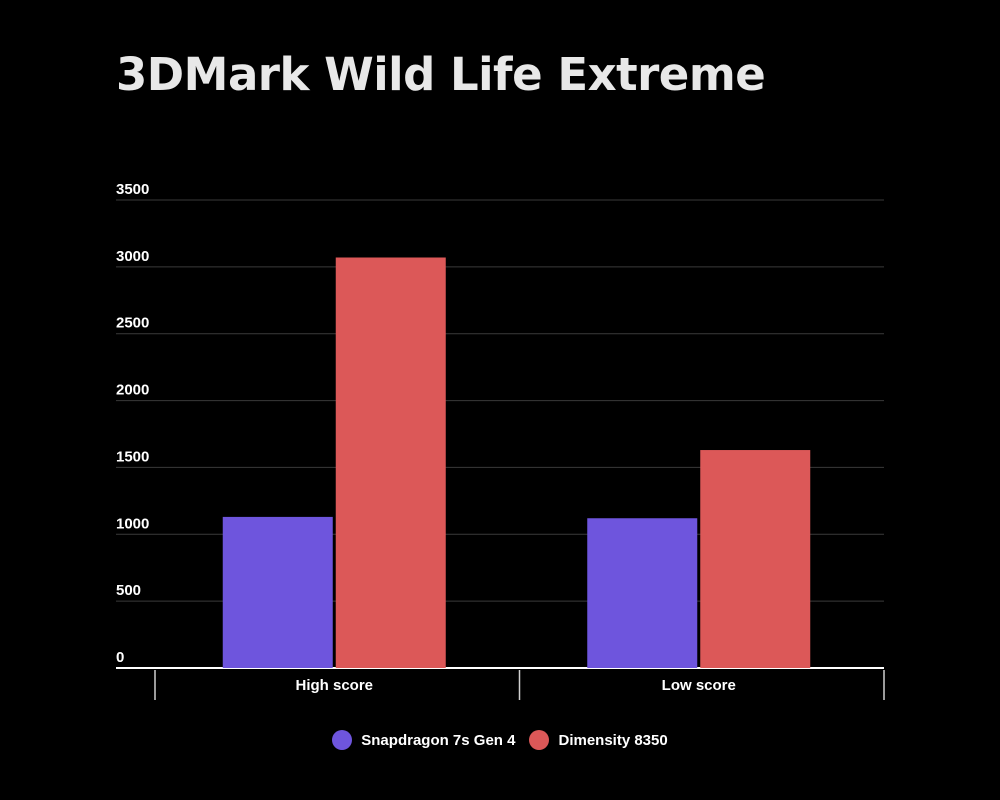 This screenshot has width=1000, height=800. Describe the element at coordinates (132, 456) in the screenshot. I see `y-tick-label: 1500` at that location.